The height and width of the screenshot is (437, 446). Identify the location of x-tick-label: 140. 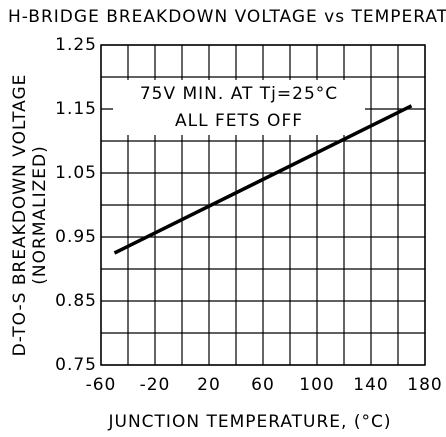
(370, 385).